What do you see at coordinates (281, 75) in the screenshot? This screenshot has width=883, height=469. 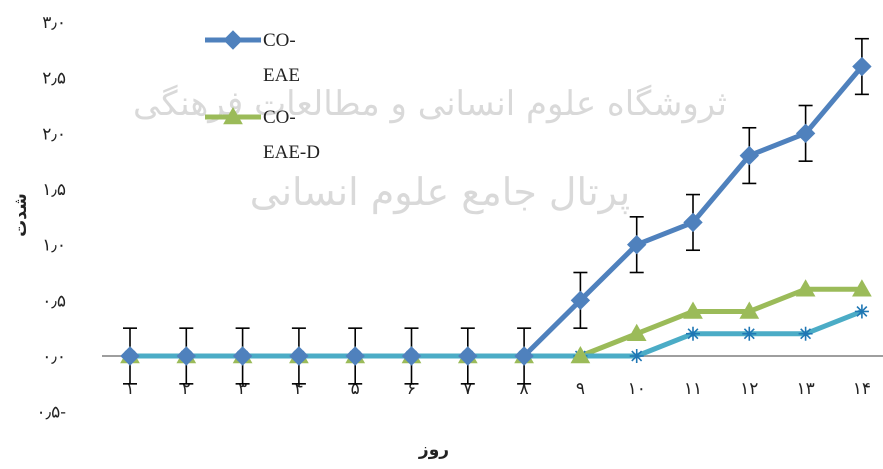 I see `legend-label: EAE` at bounding box center [281, 75].